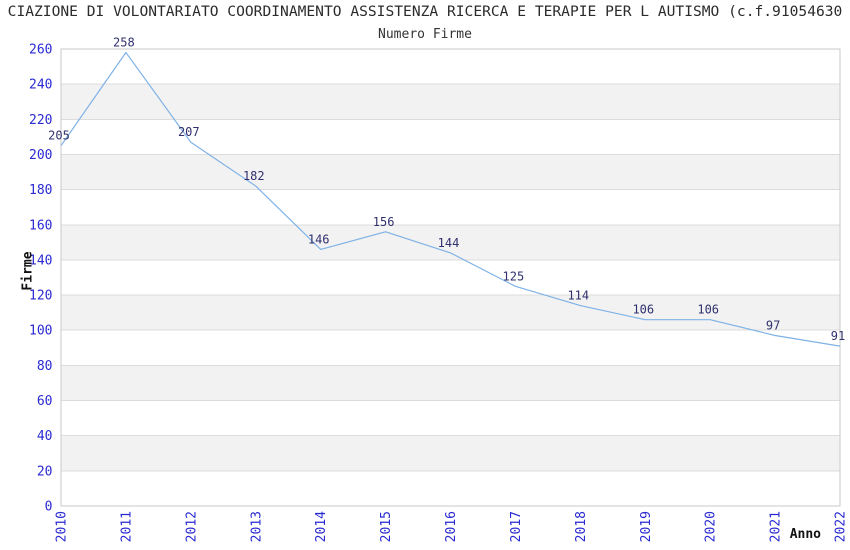  What do you see at coordinates (773, 326) in the screenshot?
I see `data-point-label: 97` at bounding box center [773, 326].